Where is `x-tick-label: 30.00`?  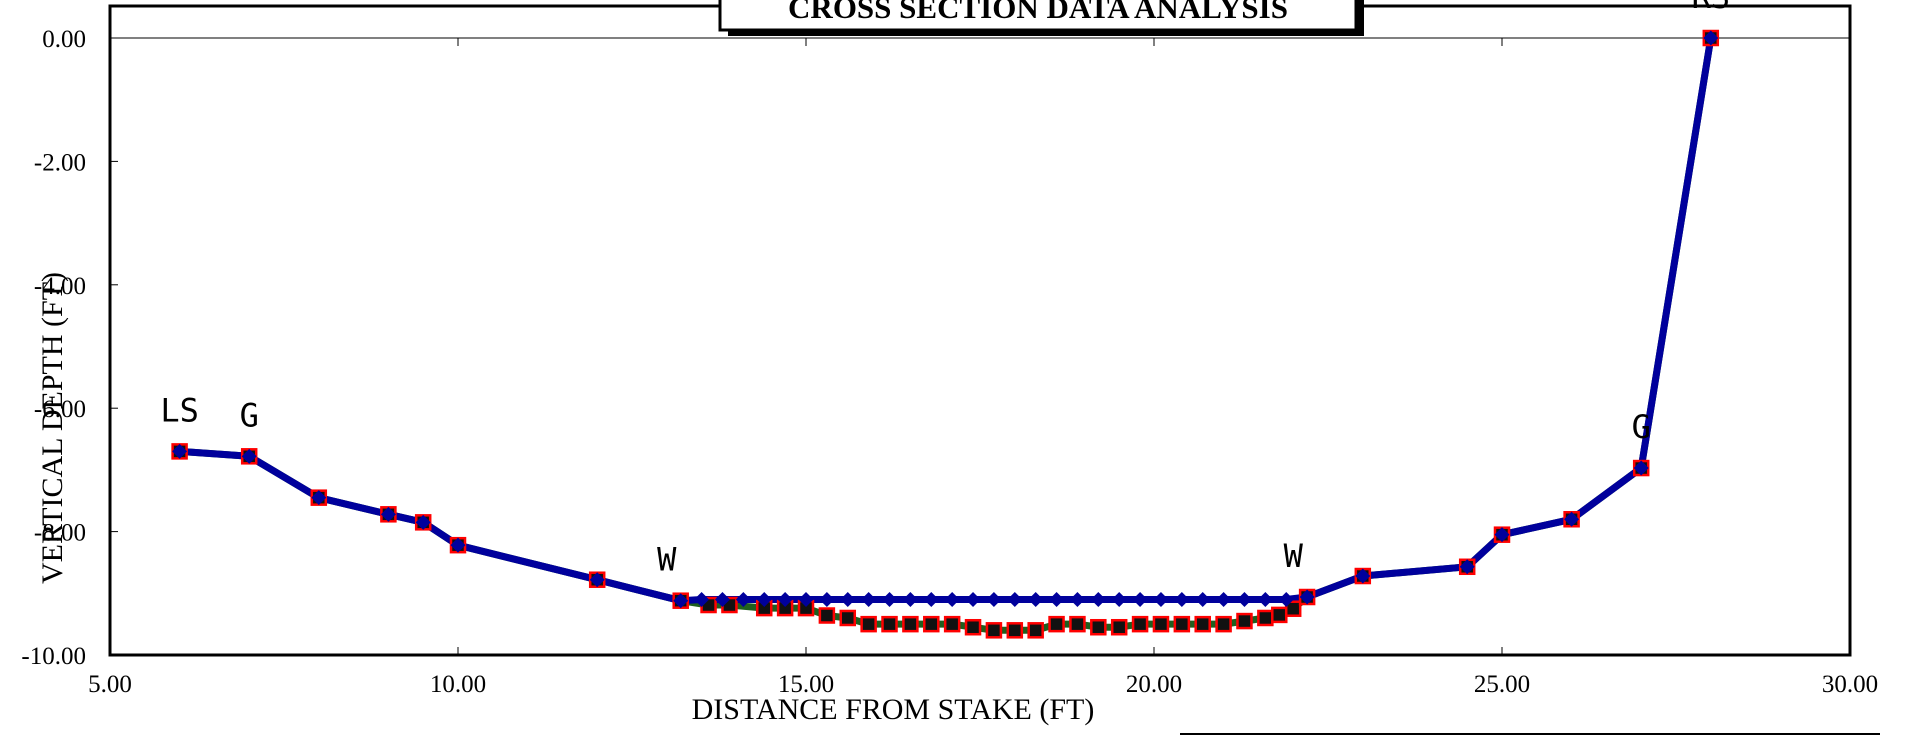 x-tick-label: 30.00 is located at coordinates (1850, 684).